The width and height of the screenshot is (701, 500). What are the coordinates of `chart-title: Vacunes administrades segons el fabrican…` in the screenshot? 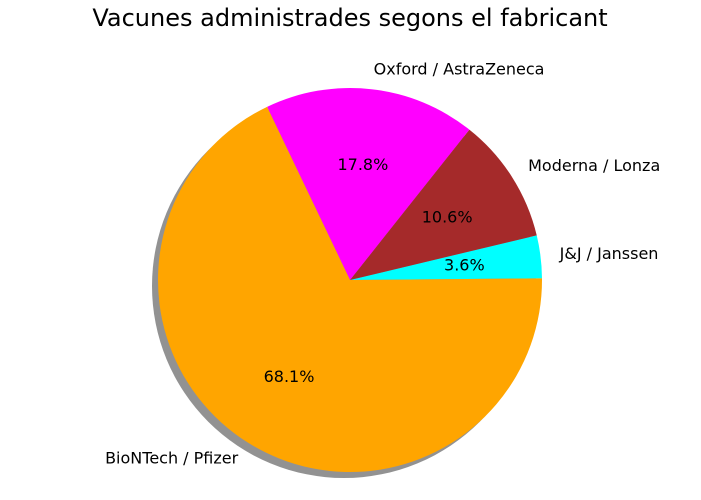 It's located at (349, 18).